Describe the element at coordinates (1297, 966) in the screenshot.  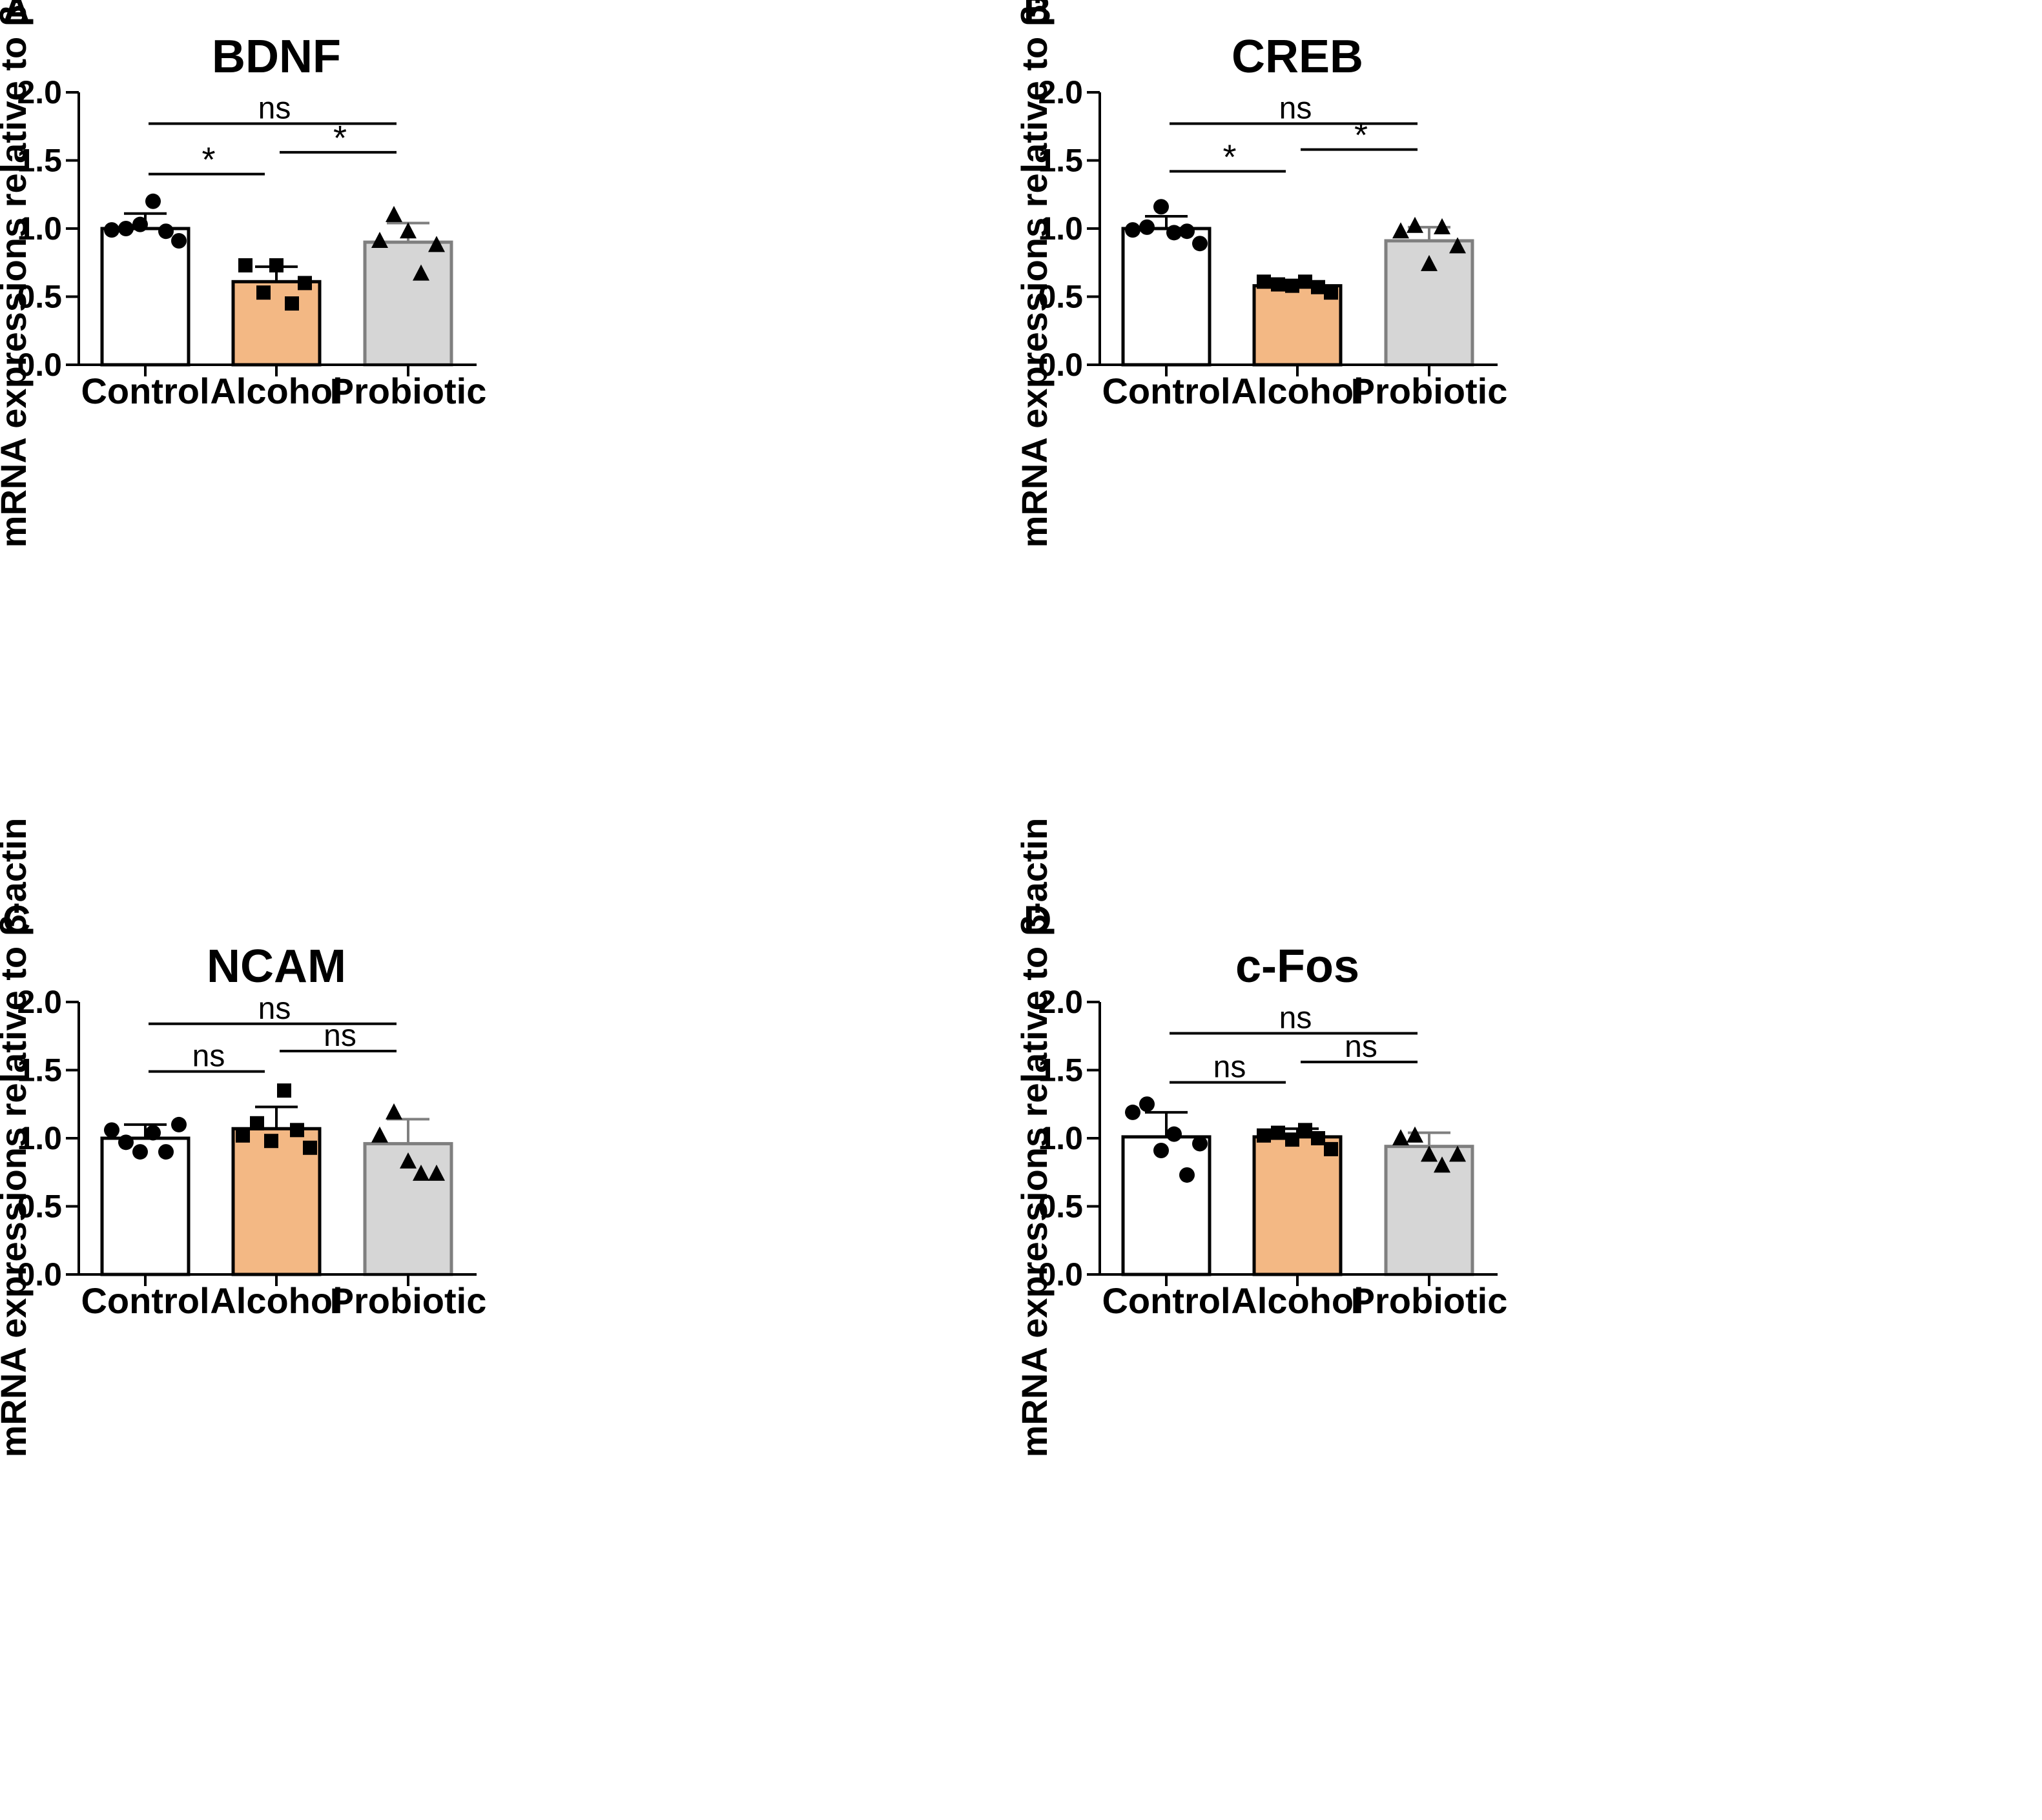
I see `chart-title: c-Fos` at that location.